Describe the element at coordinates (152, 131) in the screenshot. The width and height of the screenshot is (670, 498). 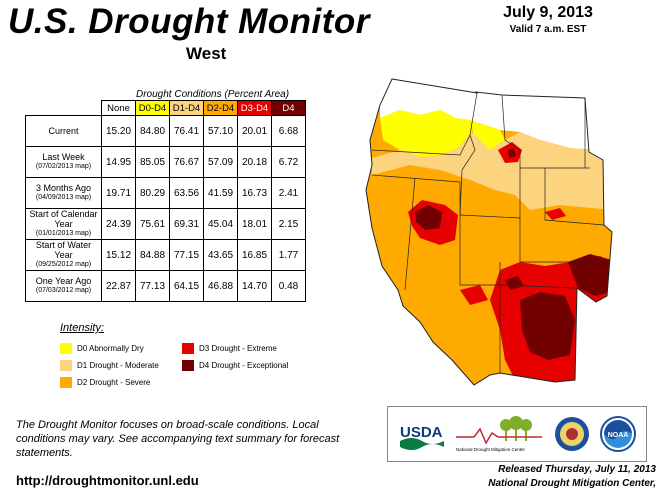
I see `table-cell: 84.80` at that location.